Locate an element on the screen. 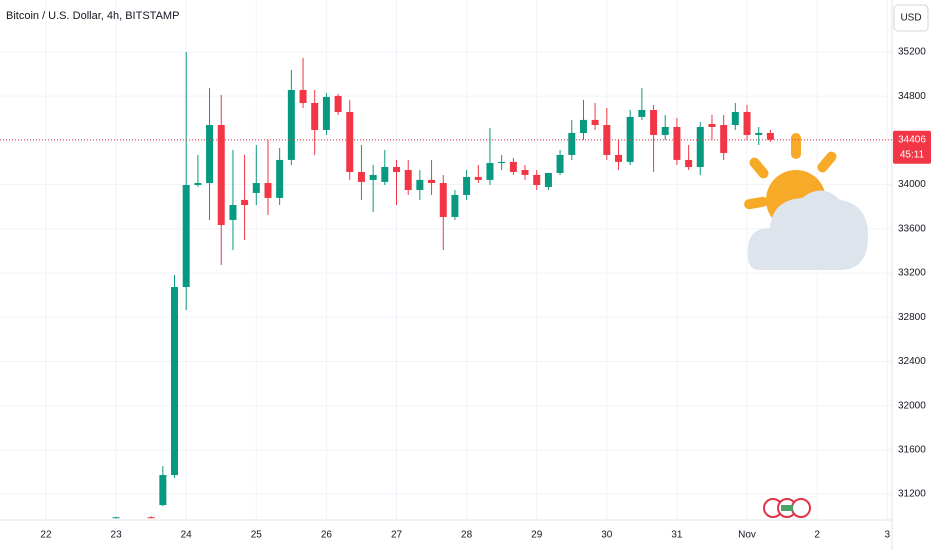  y-tick-label: 32000 is located at coordinates (912, 405).